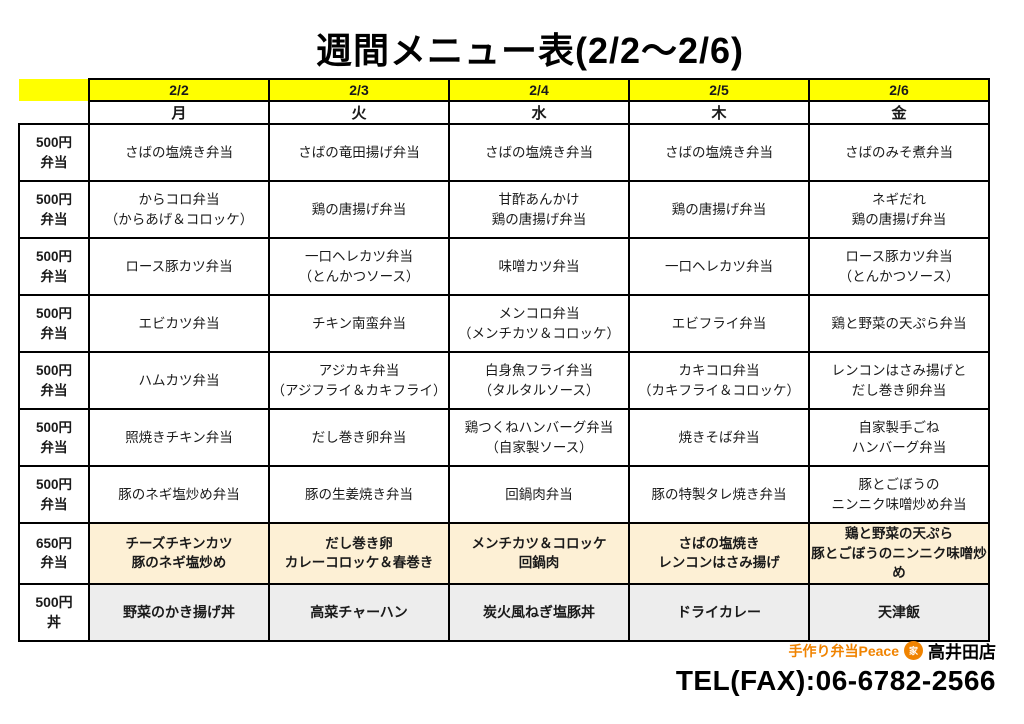 Image resolution: width=1024 pixels, height=724 pixels. What do you see at coordinates (539, 612) in the screenshot?
I see `menu-cell: 炭火風ねぎ塩豚丼` at bounding box center [539, 612].